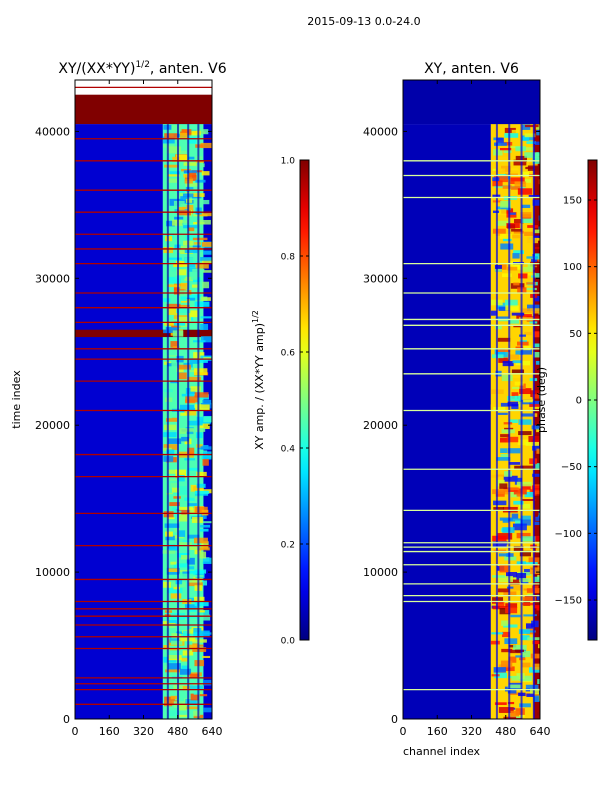 The width and height of the screenshot is (600, 800). I want to click on panel-title-rest: , anten. V6, so click(188, 69).